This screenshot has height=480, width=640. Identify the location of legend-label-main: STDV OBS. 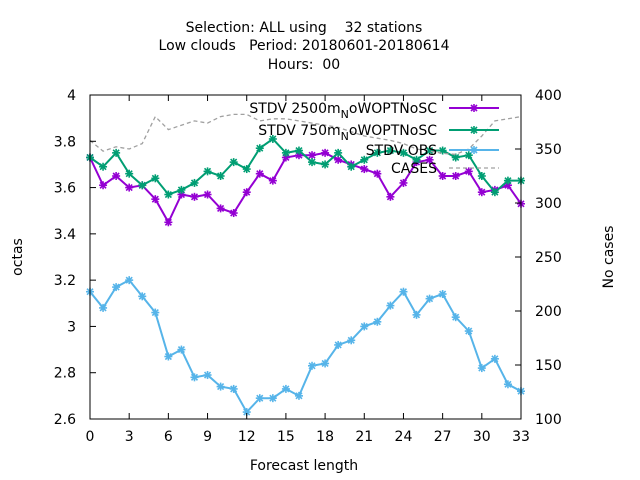
(401, 151).